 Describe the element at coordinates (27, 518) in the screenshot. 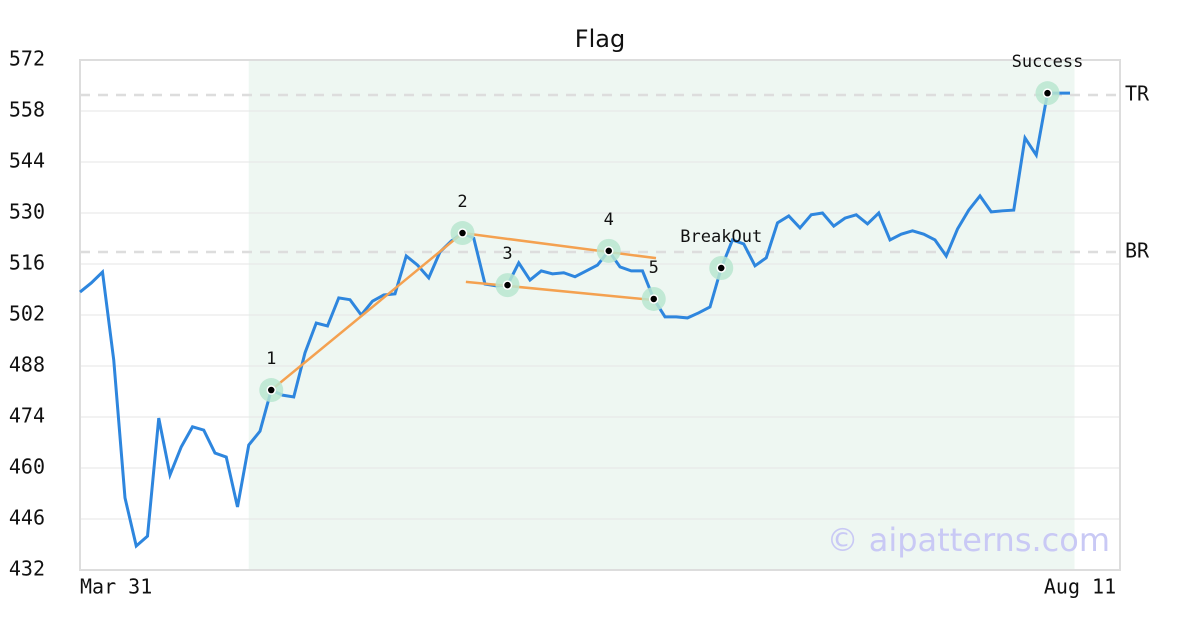

I see `y-tick-label: 446` at that location.